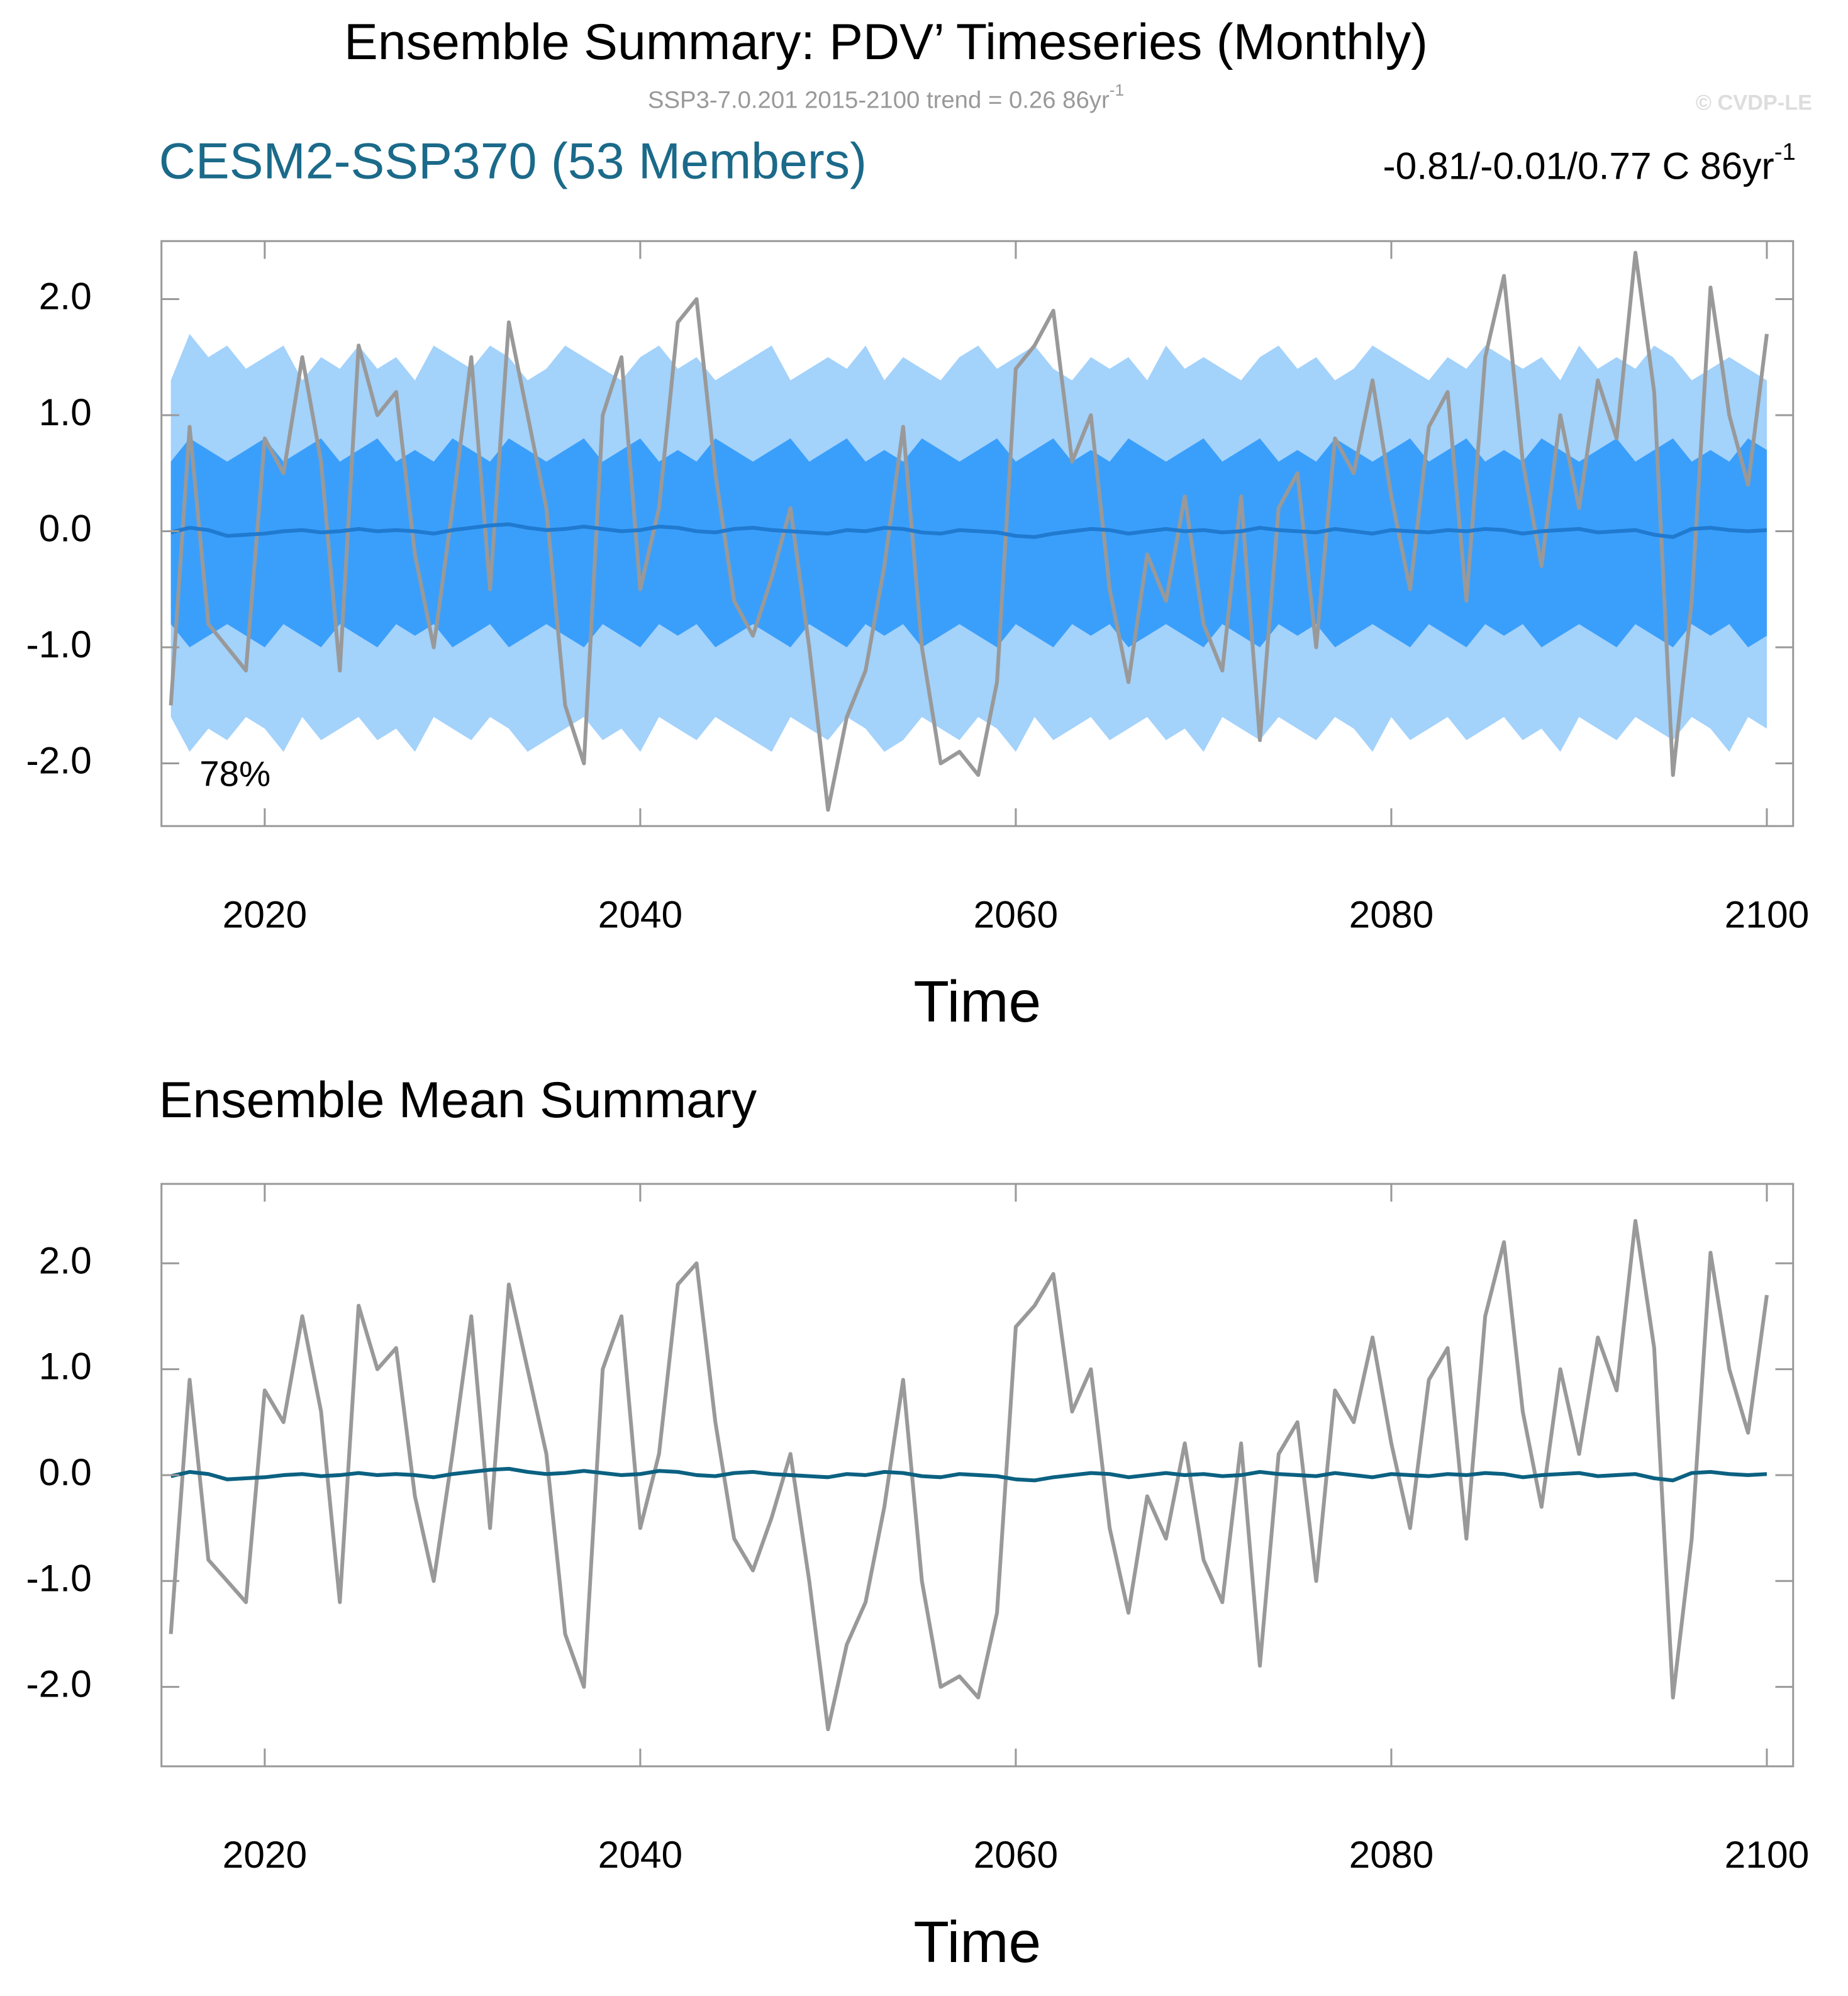  I want to click on subtitle-sup: -1, so click(1117, 90).